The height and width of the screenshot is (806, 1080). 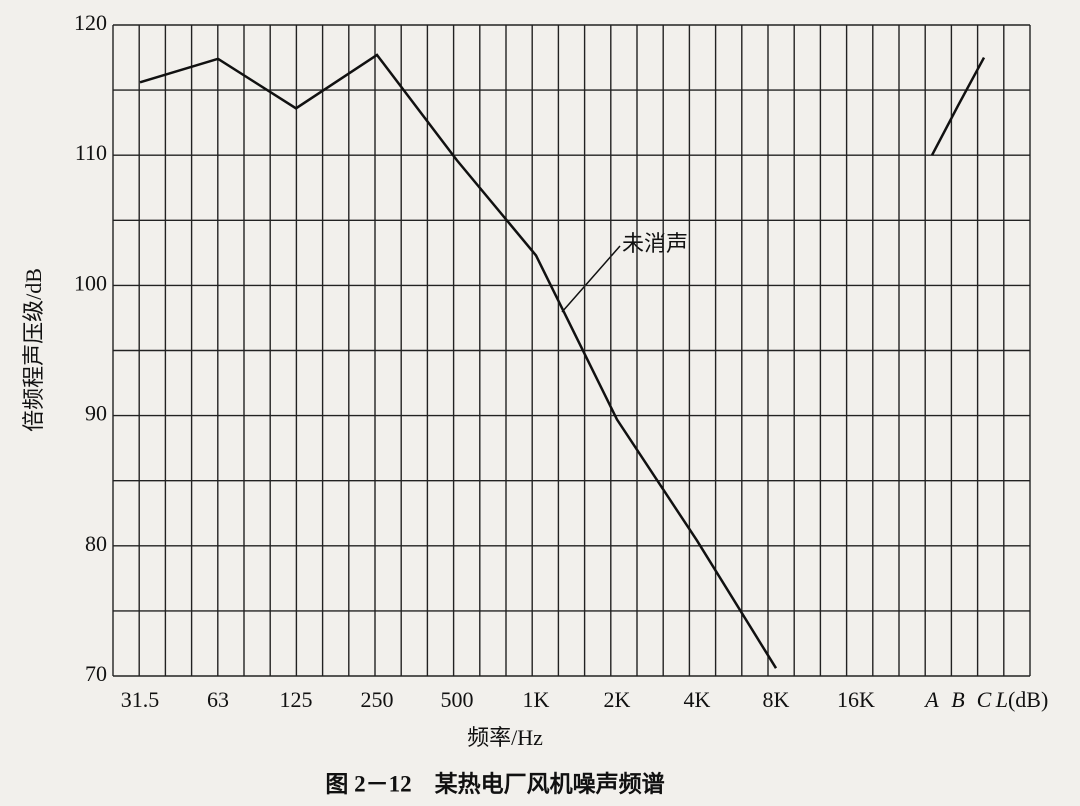 I want to click on x-tick-label: L(dB), so click(x=1022, y=699).